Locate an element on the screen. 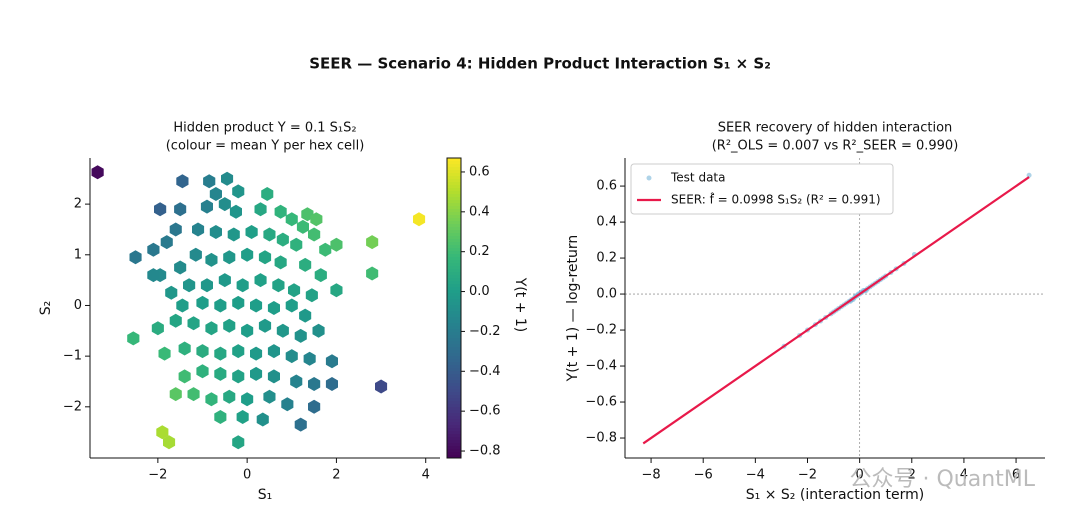  y-tick-label: −0.6 is located at coordinates (601, 402).